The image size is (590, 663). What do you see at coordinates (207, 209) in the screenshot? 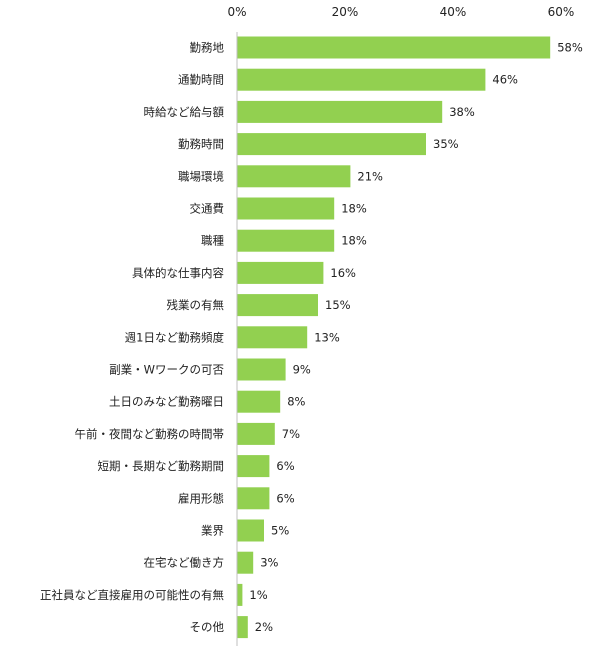
I see `category-label: 交通費` at bounding box center [207, 209].